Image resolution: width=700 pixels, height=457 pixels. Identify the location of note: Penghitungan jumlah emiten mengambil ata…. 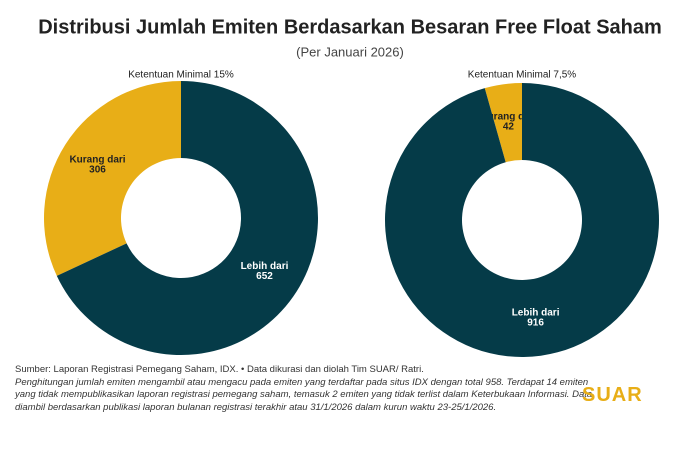
(304, 394).